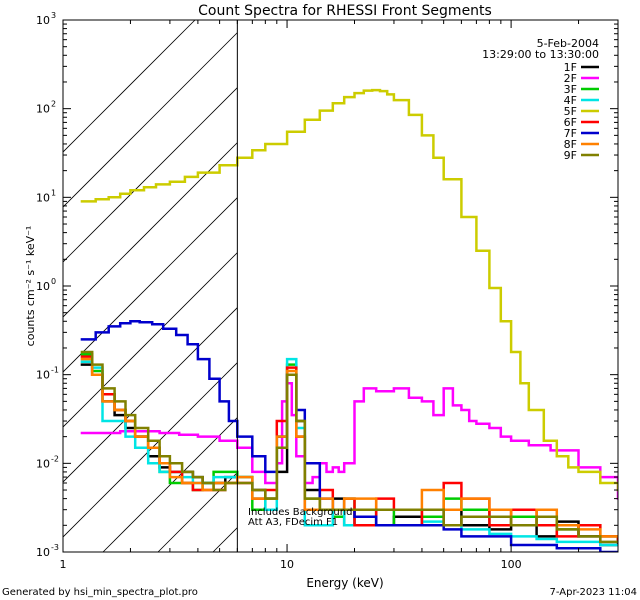  I want to click on x-axis-label: Energy (keV), so click(344, 583).